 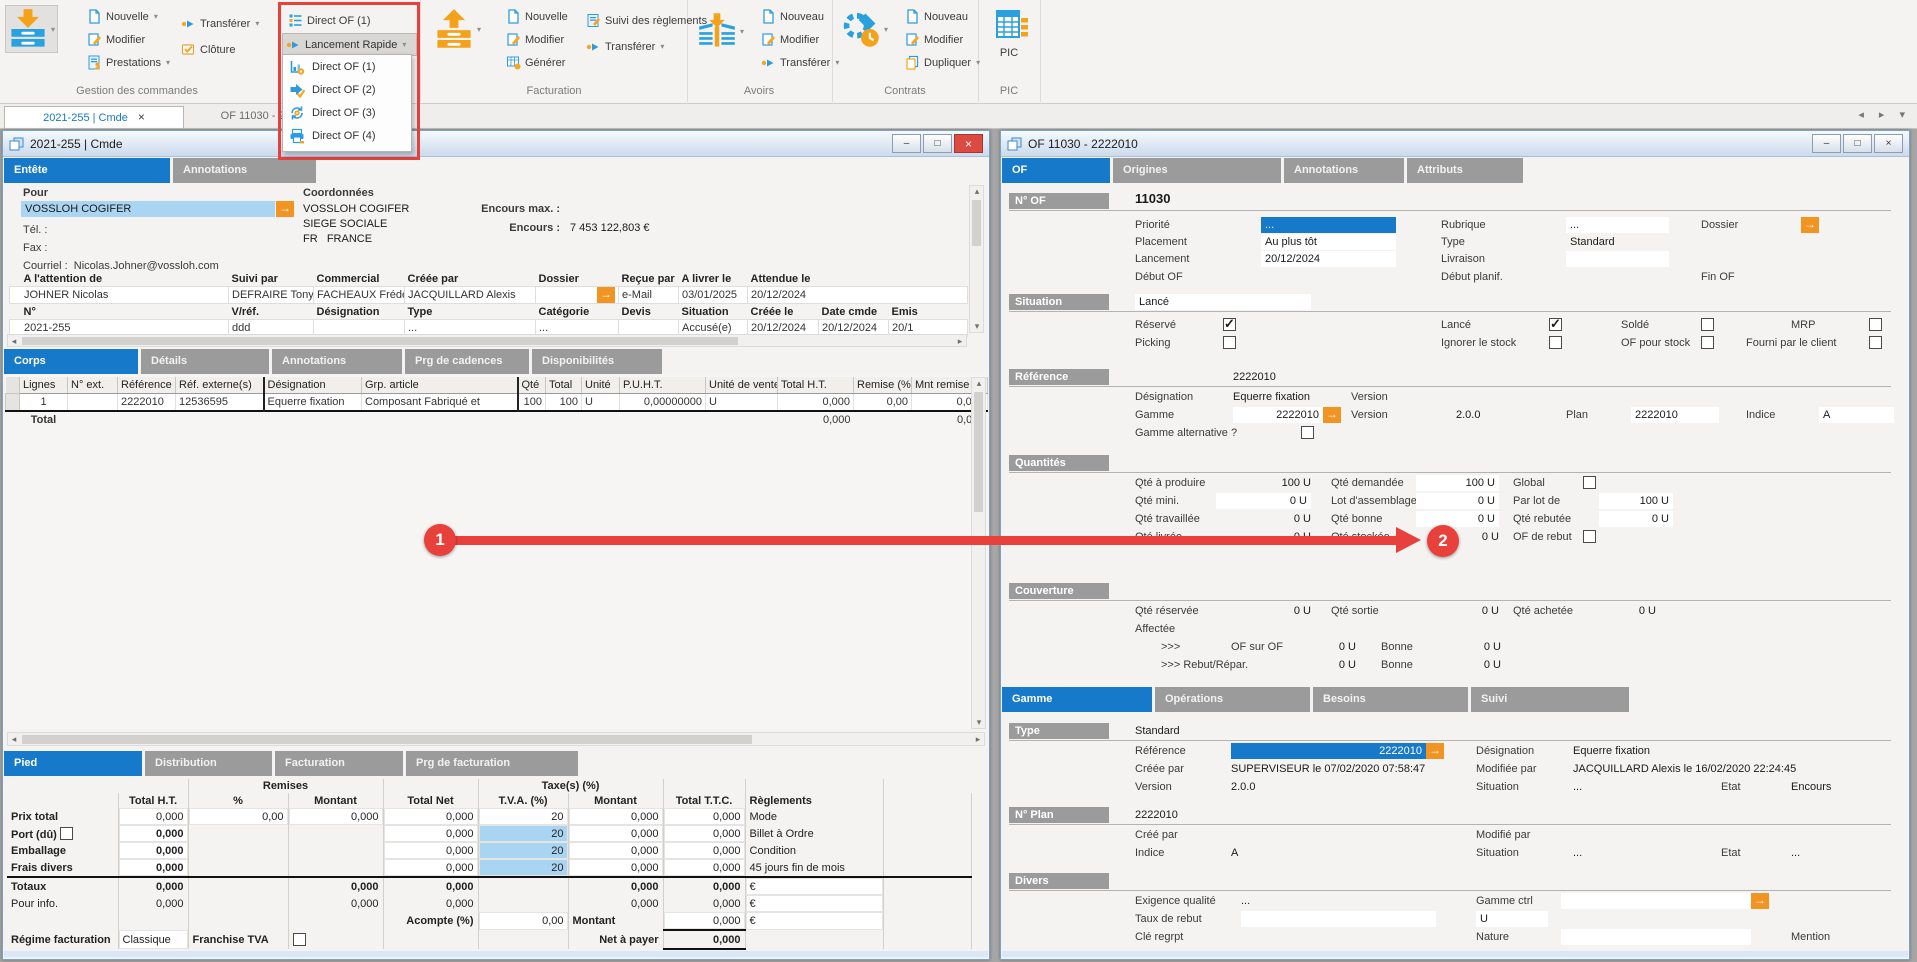 What do you see at coordinates (600, 385) in the screenshot?
I see `column-header: Unité` at bounding box center [600, 385].